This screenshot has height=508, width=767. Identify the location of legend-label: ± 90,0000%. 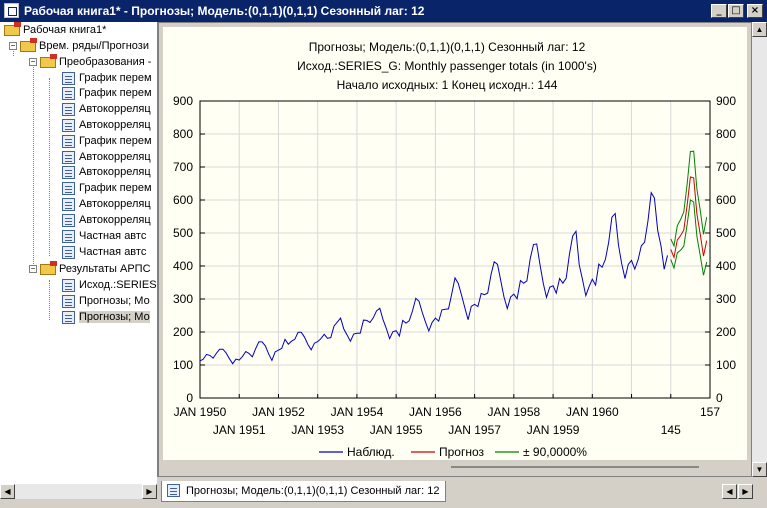
(555, 452).